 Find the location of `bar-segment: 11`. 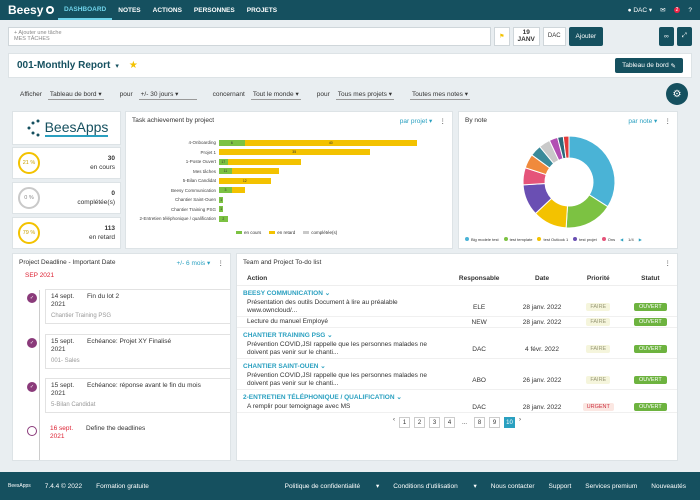

bar-segment: 11 is located at coordinates (225, 171).